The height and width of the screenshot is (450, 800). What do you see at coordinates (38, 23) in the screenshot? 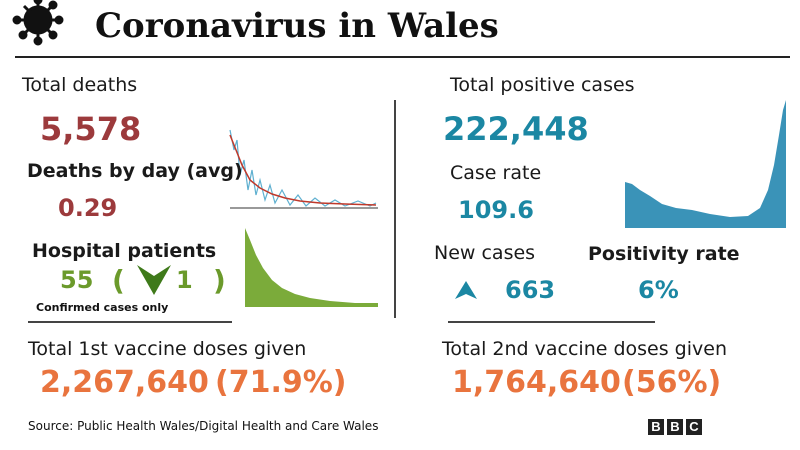
I see `virus-icon` at bounding box center [38, 23].